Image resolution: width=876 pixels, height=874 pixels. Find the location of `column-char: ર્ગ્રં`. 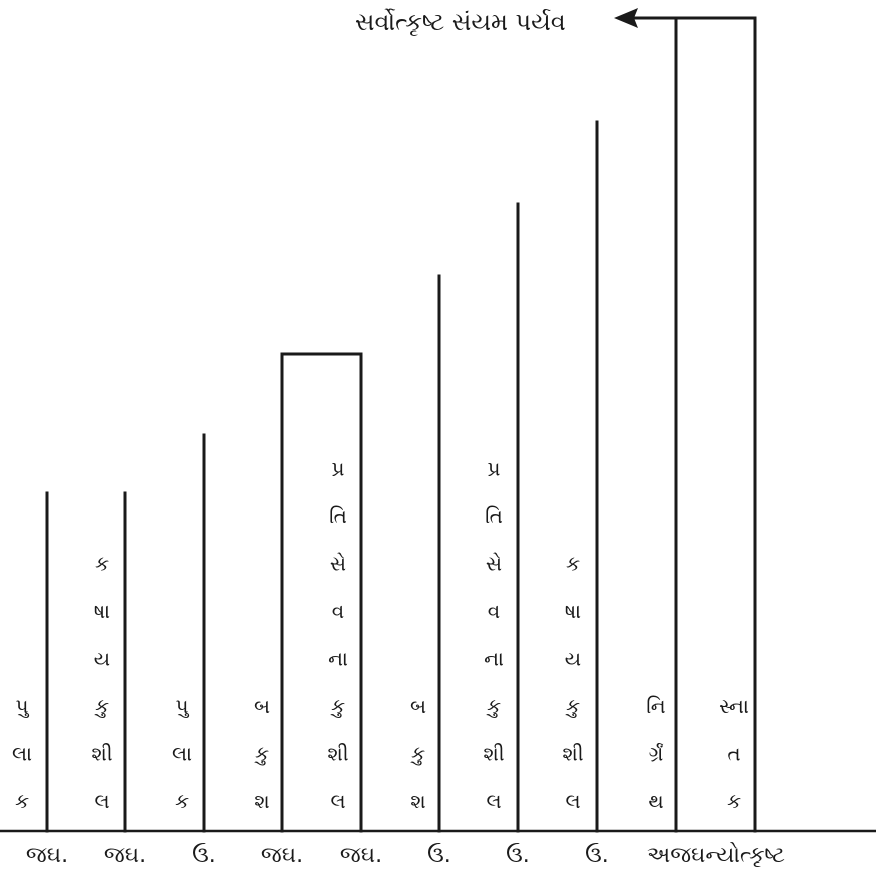

column-char: ર્ગ્રં is located at coordinates (656, 754).